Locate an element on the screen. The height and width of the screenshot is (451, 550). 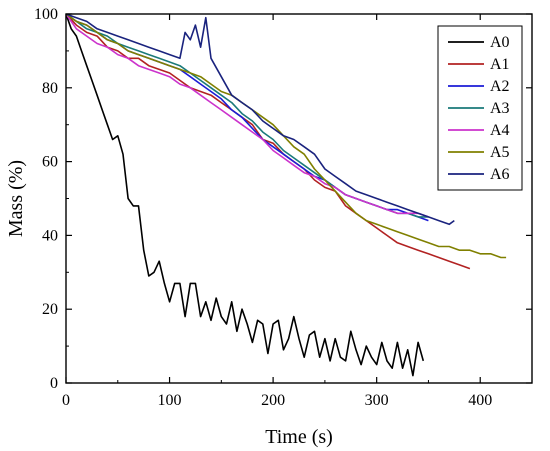
y-tick-label: 0 is located at coordinates (54, 383).